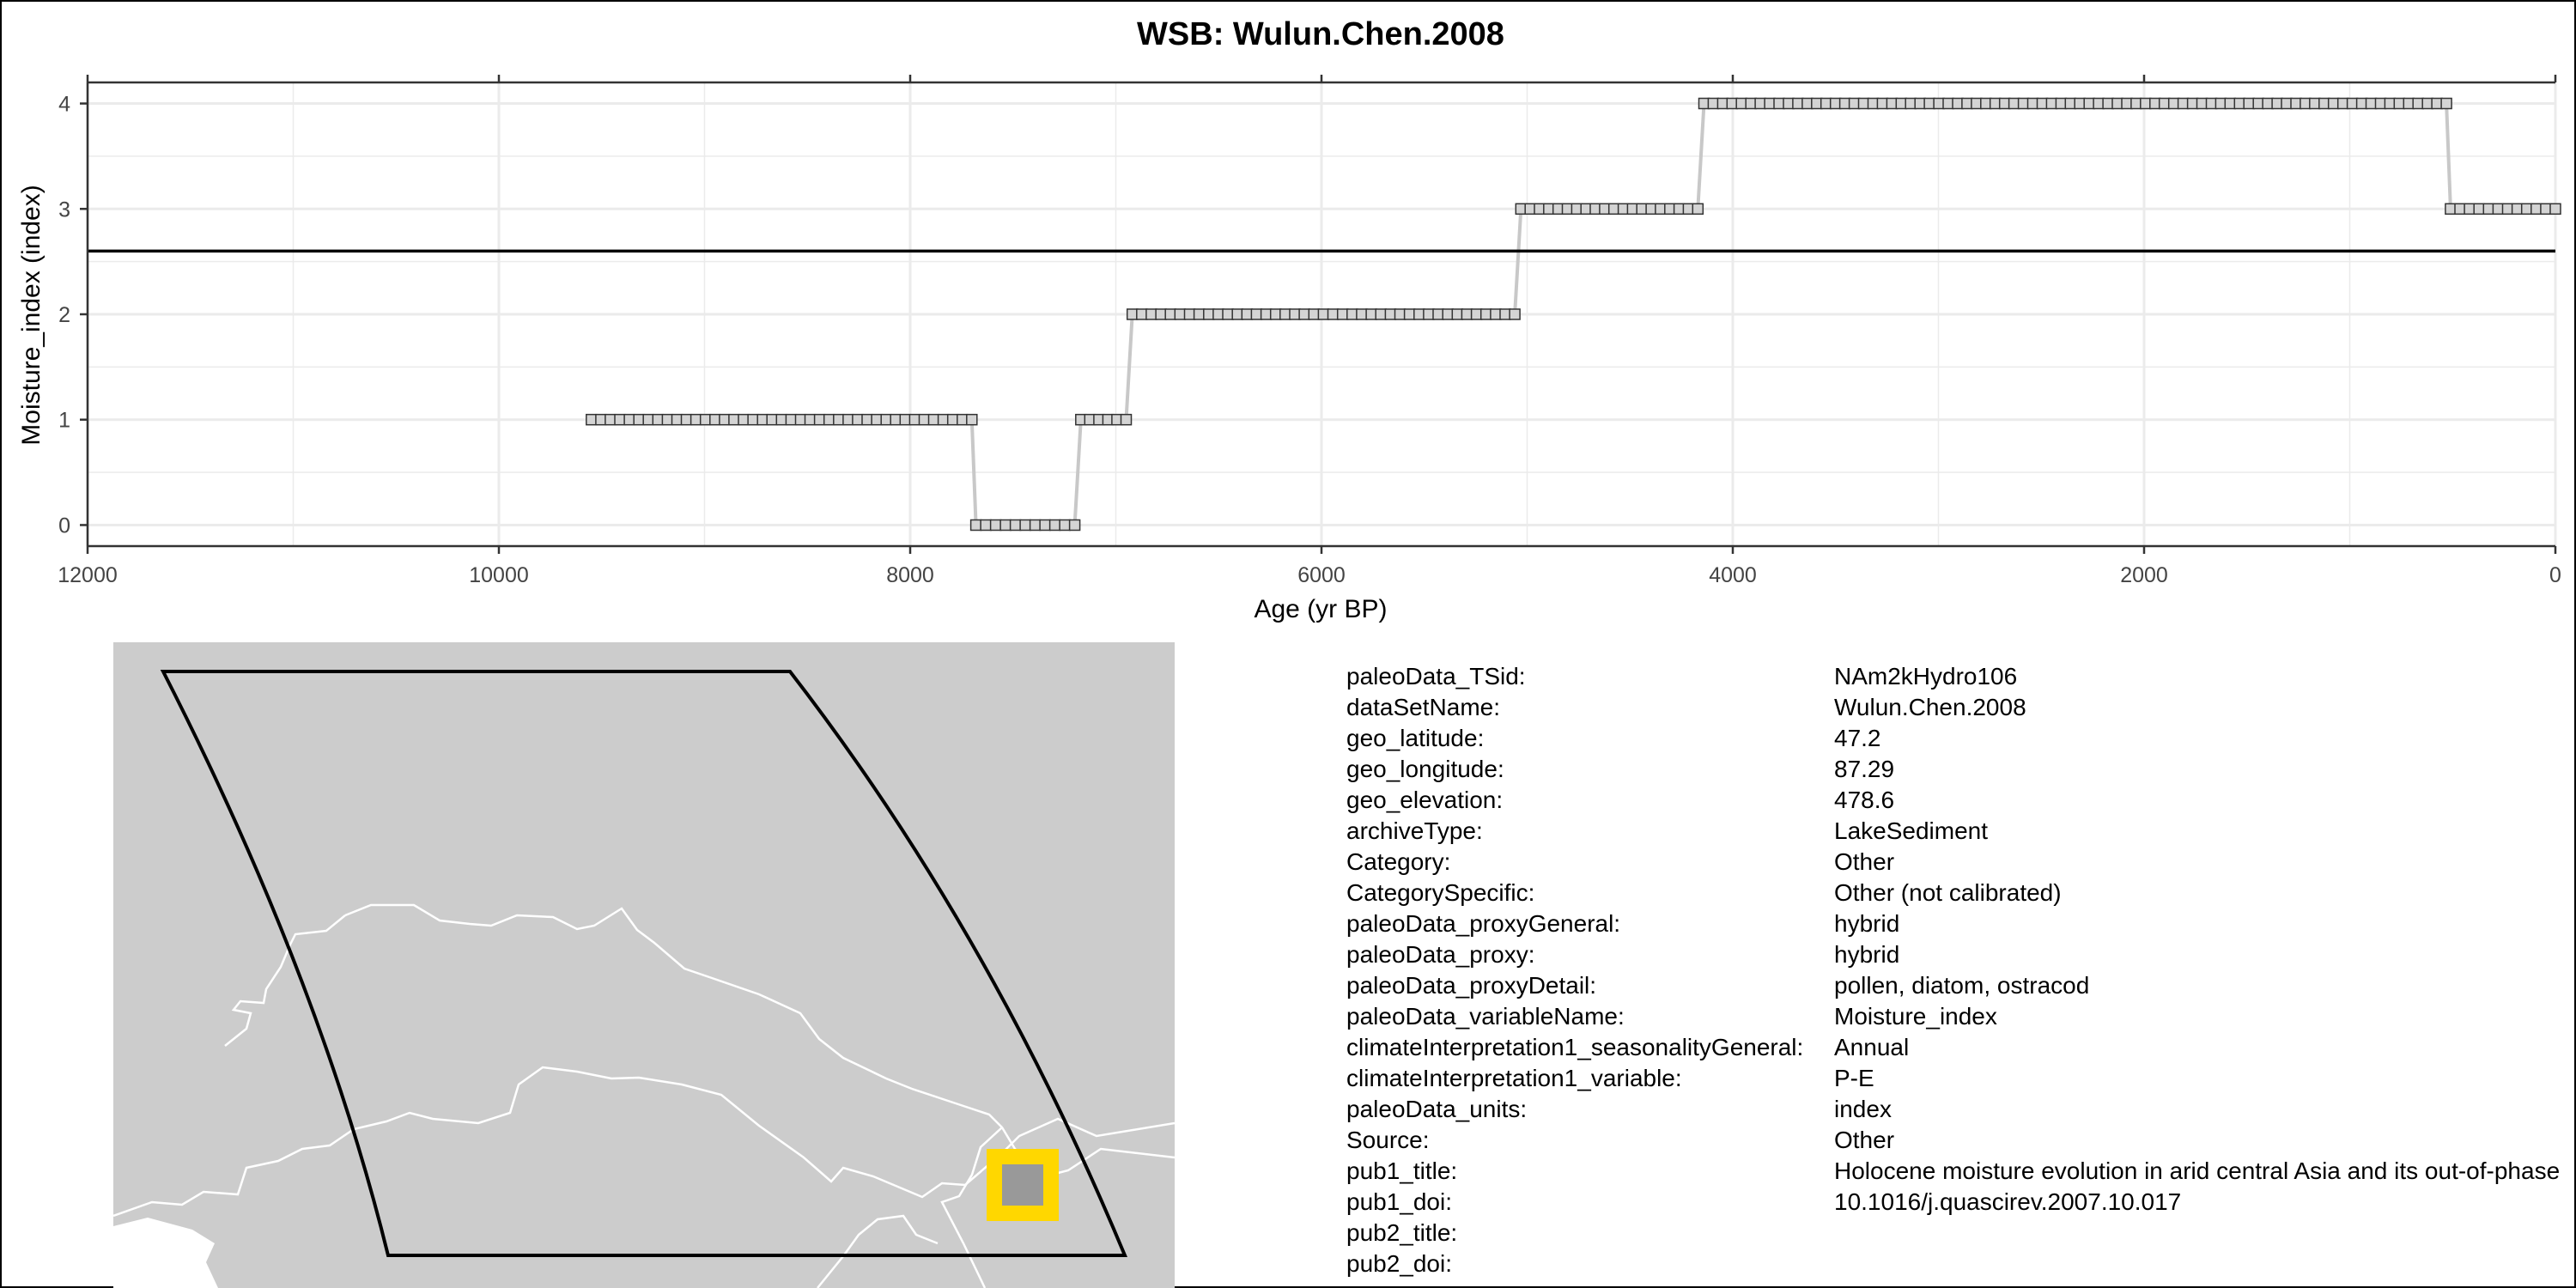 This screenshot has width=2576, height=1288. Describe the element at coordinates (1872, 1047) in the screenshot. I see `metadata-value: Annual` at that location.